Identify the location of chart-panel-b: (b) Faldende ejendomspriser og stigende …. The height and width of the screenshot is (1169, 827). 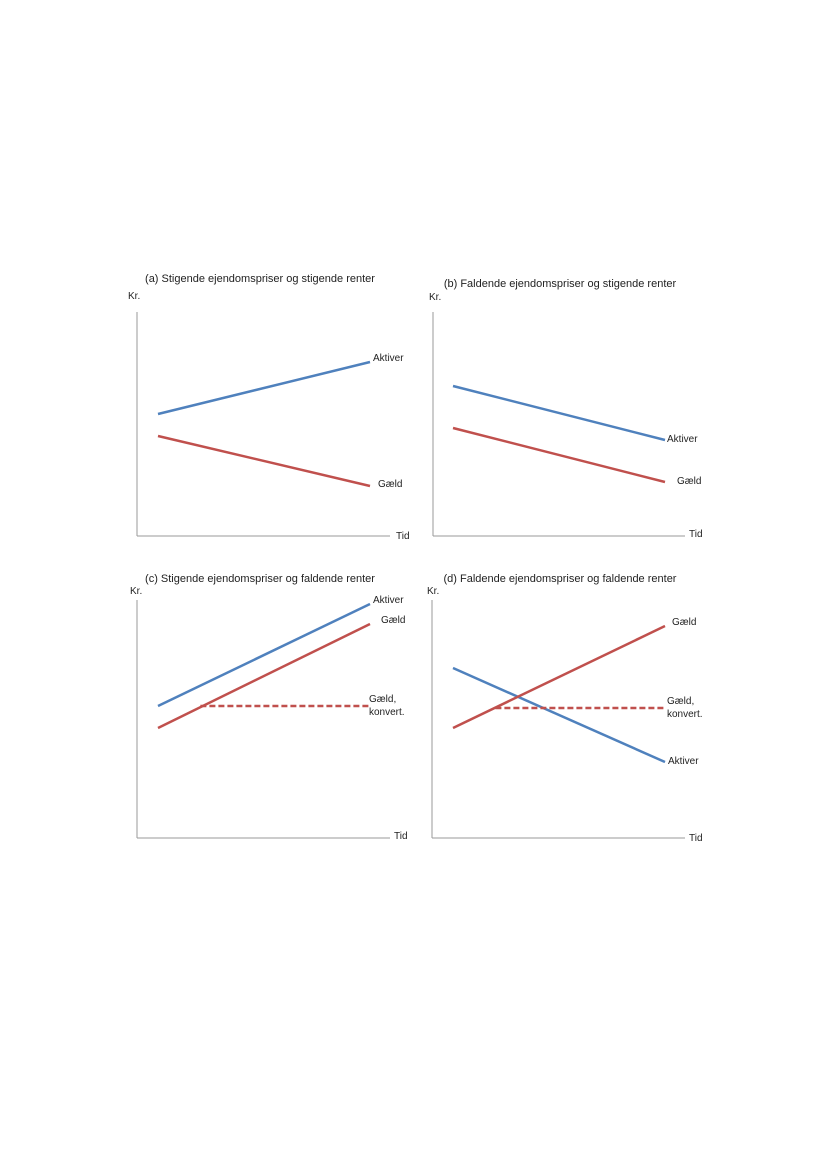
(565, 417).